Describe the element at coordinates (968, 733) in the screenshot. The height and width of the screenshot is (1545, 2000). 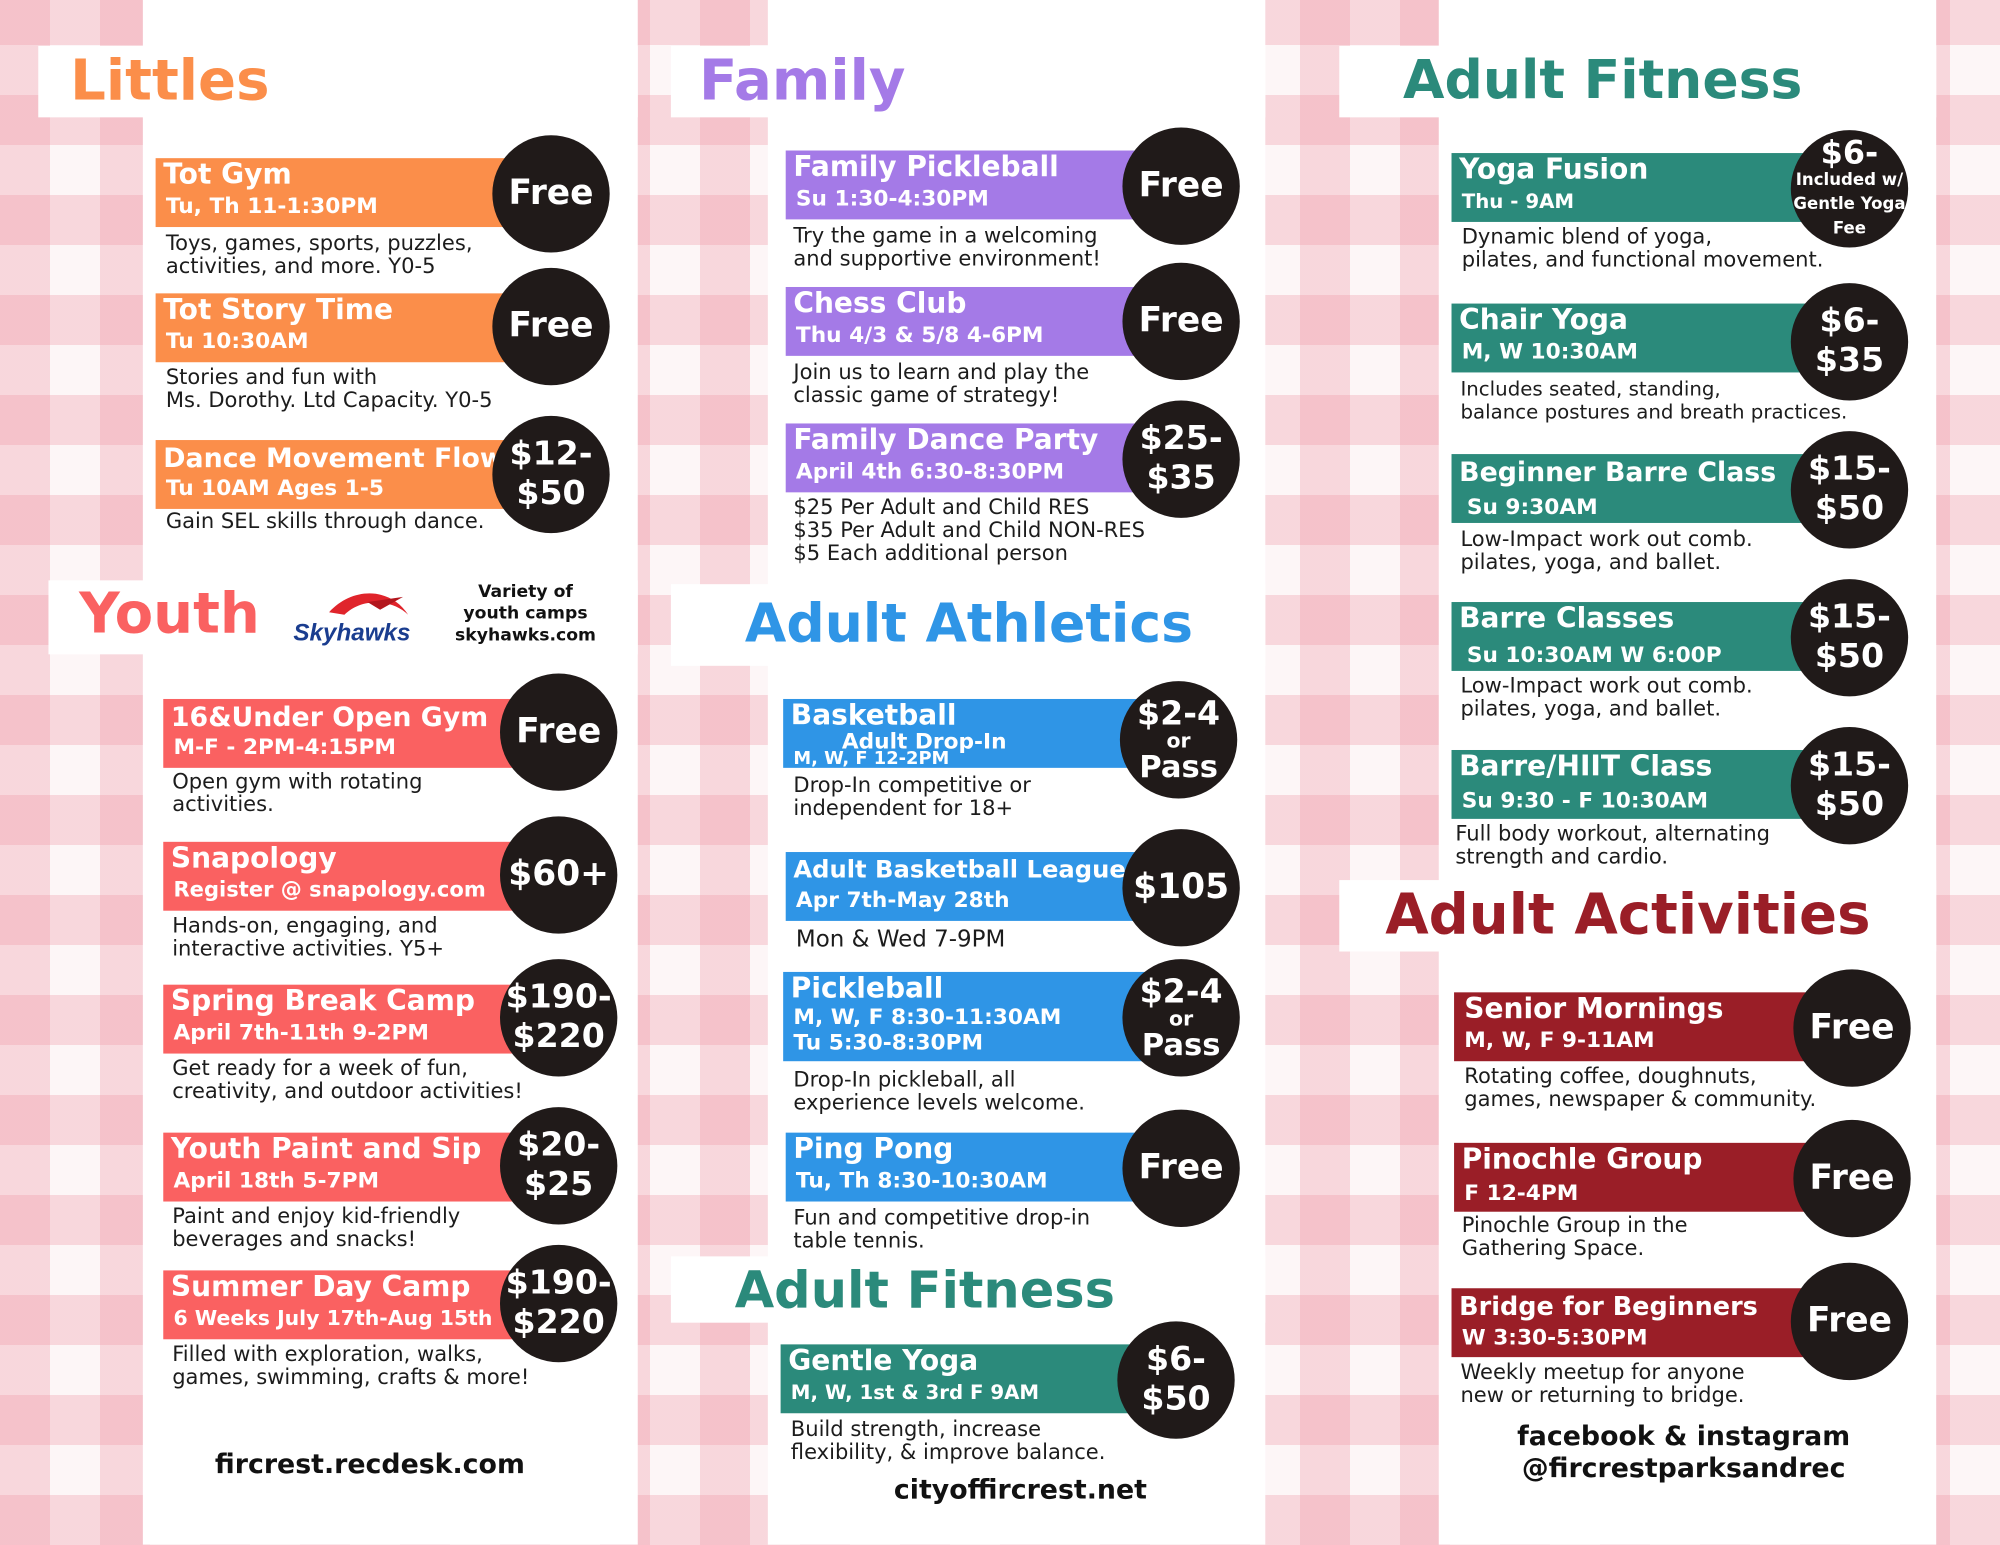
I see `basketball-bar: Basketball Adult Drop-In M, W, F 12-2PM` at that location.